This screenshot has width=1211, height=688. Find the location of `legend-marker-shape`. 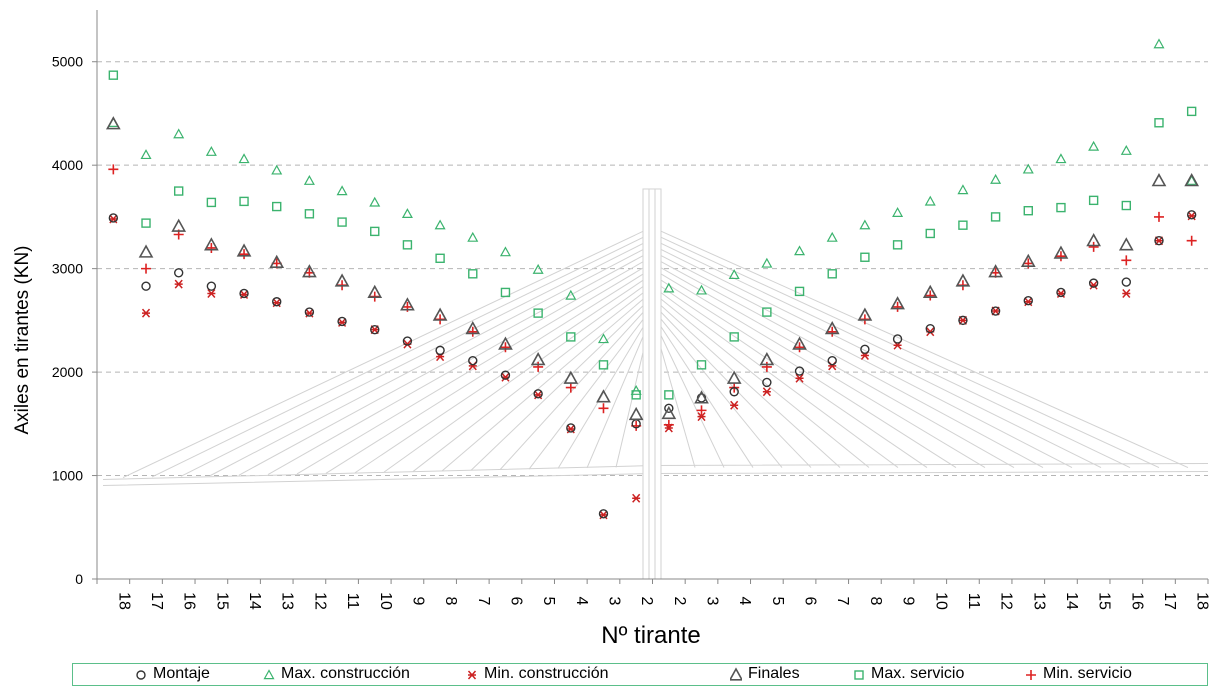

legend-marker-shape is located at coordinates (269, 674).